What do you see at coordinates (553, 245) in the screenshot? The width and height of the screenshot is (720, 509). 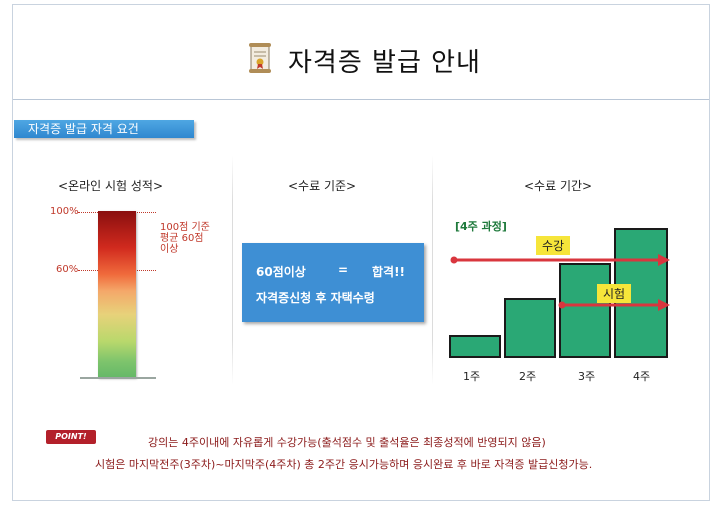 I see `attend-tag: 수강` at bounding box center [553, 245].